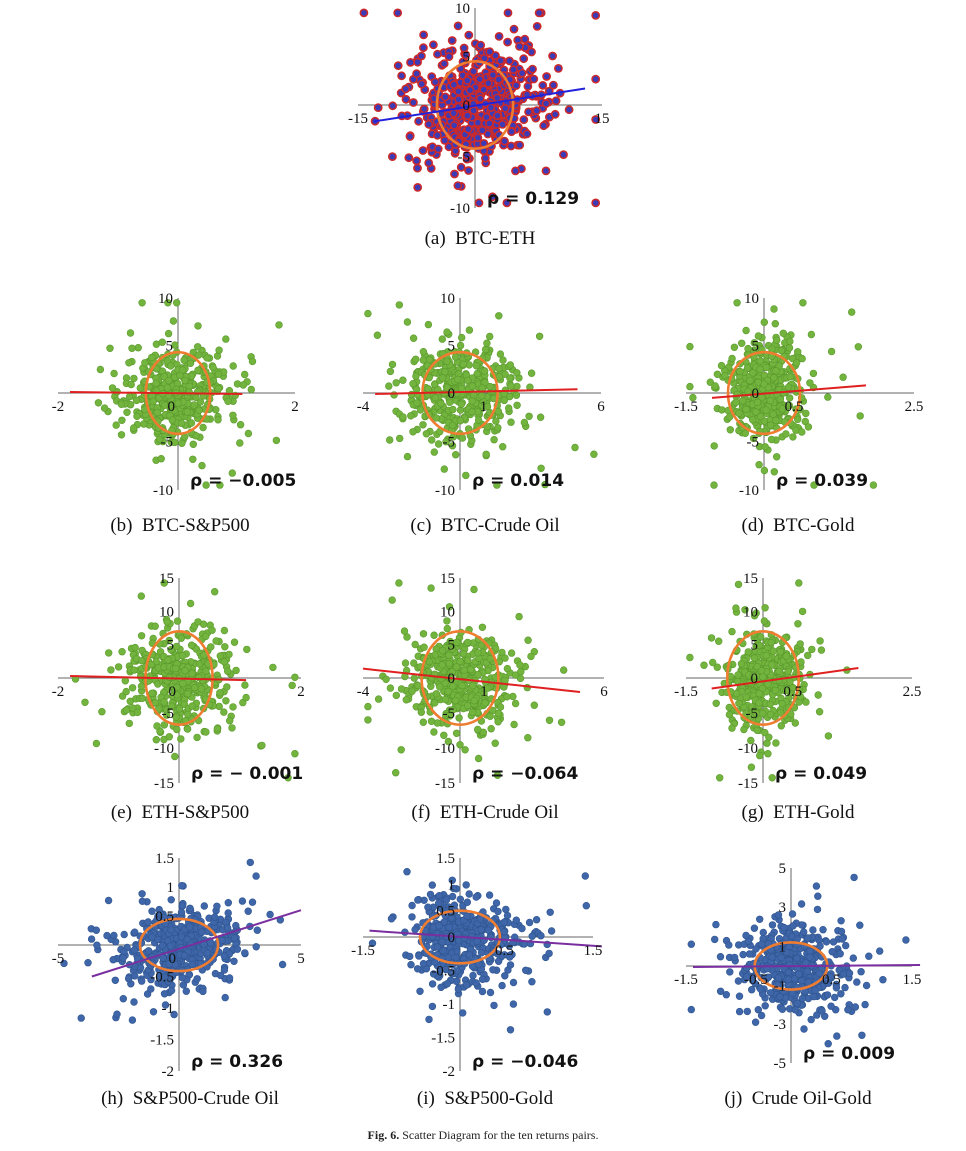  What do you see at coordinates (484, 407) in the screenshot?
I see `x-tick-label: 1` at bounding box center [484, 407].